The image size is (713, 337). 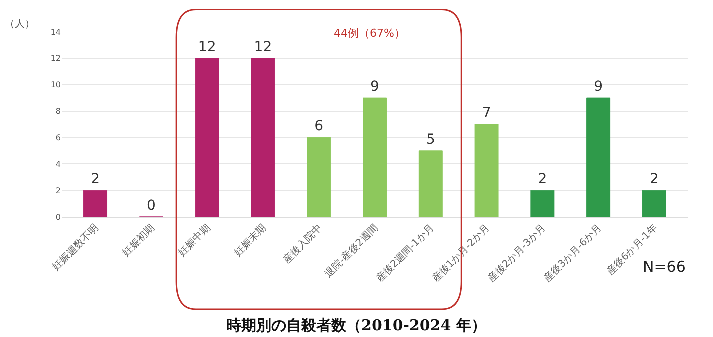 What do you see at coordinates (58, 217) in the screenshot?
I see `y-tick-label: 0` at bounding box center [58, 217].